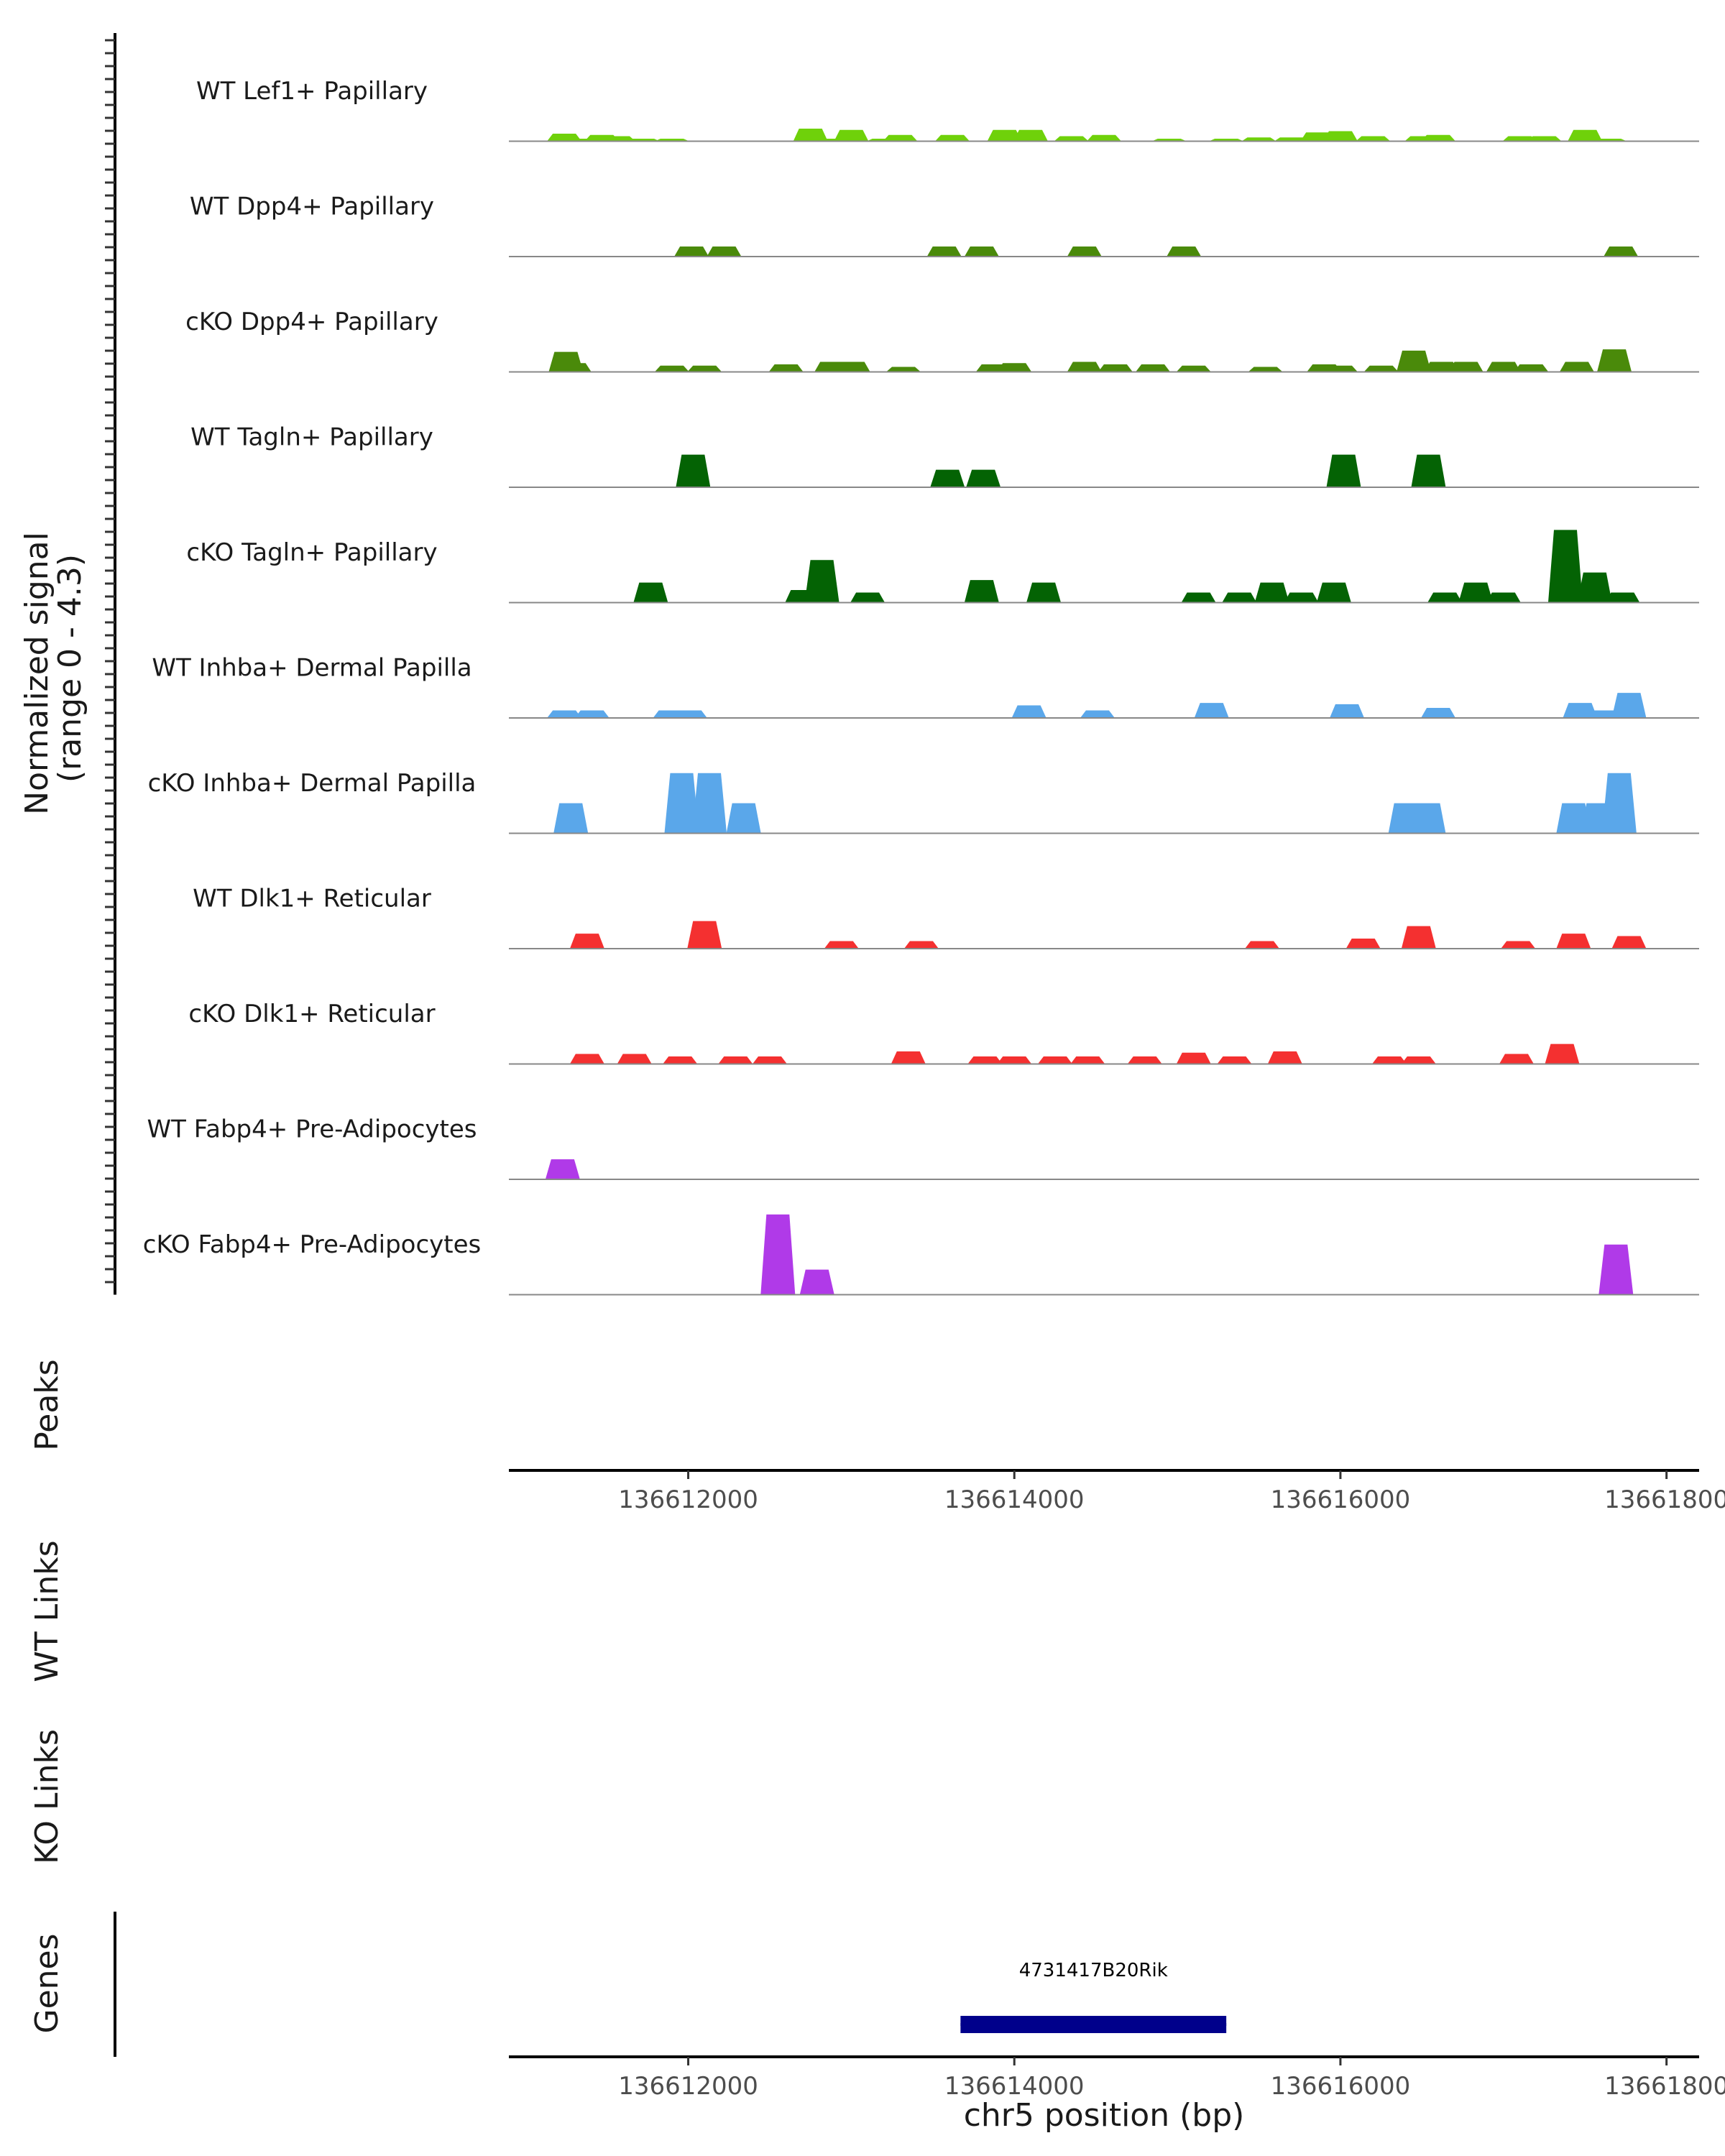 The height and width of the screenshot is (2156, 1725). Describe the element at coordinates (1664, 1499) in the screenshot. I see `x-tick-label: 13661800` at that location.